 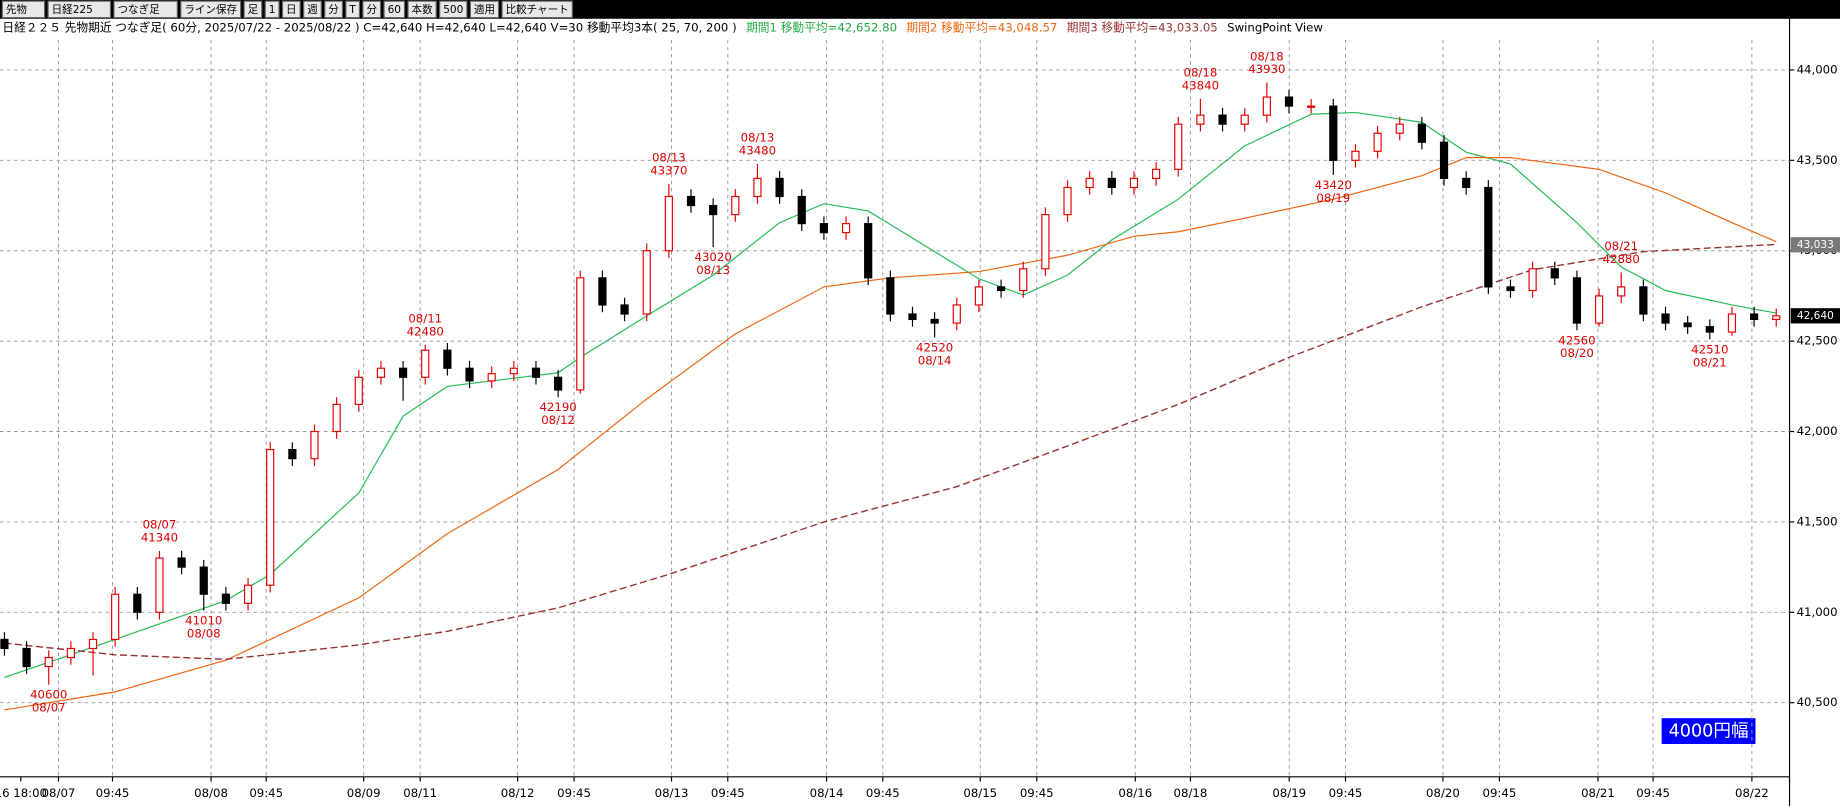 I want to click on swing-price: 40600, so click(x=48, y=695).